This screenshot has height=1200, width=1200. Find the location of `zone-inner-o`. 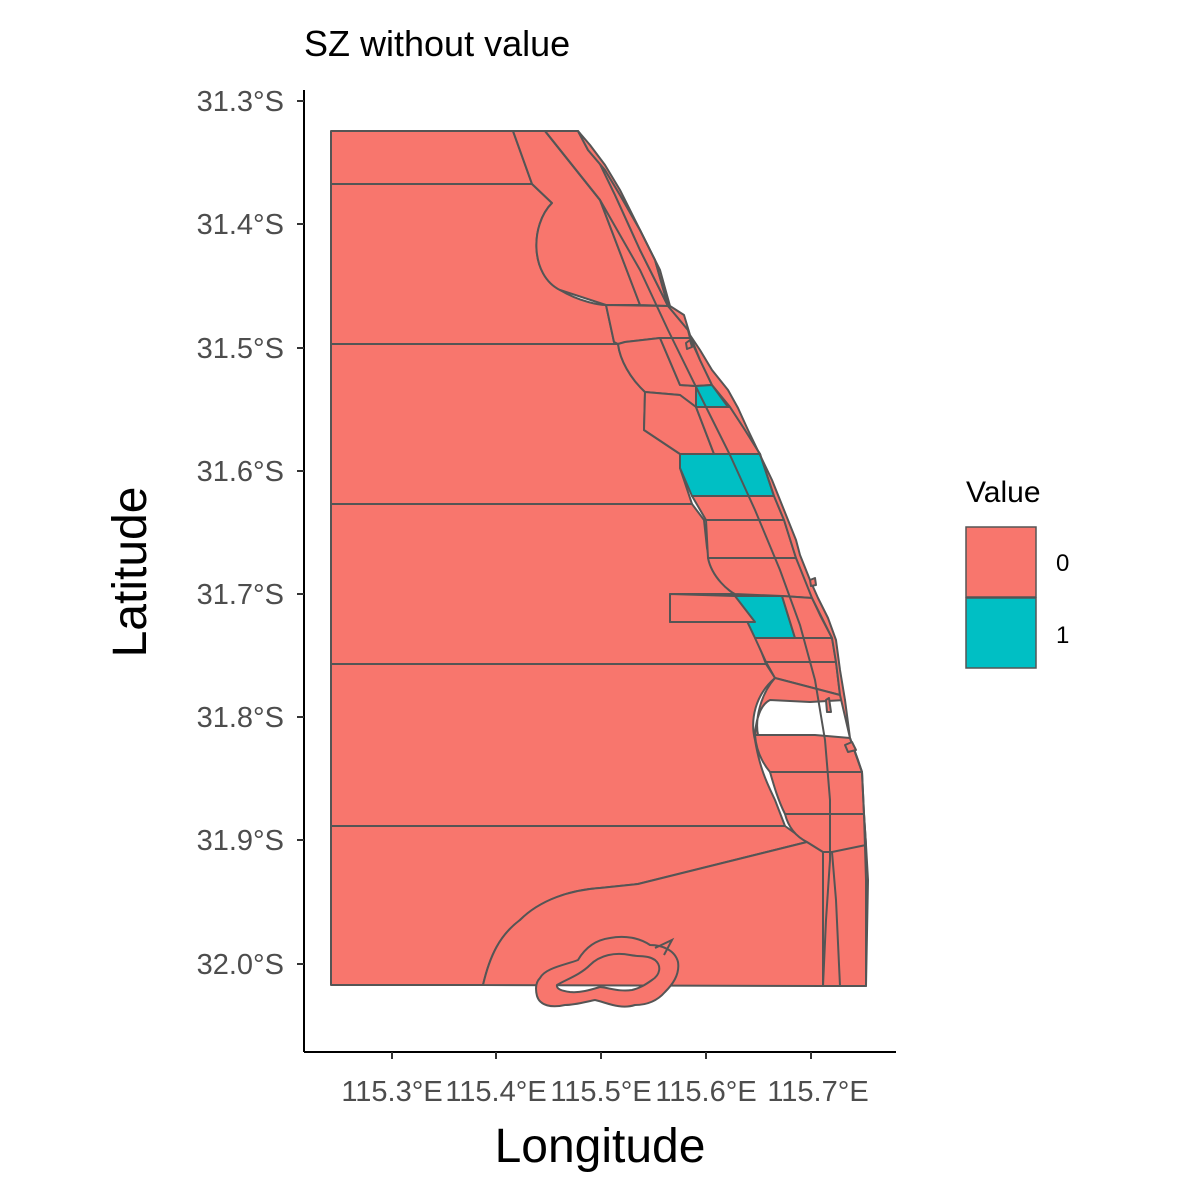

zone-inner-o is located at coordinates (808, 753).